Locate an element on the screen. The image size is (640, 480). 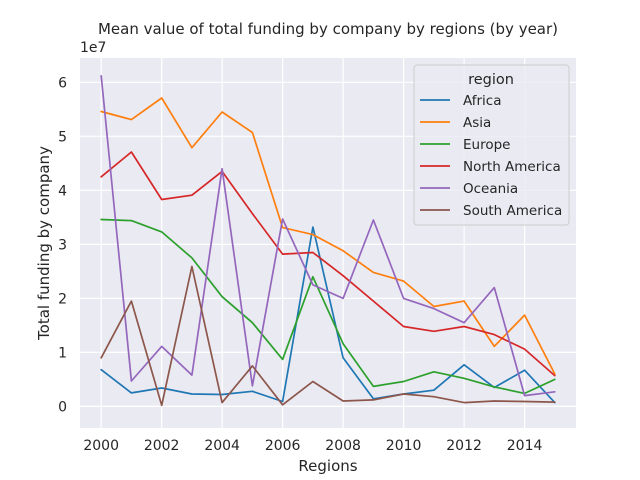
legend-label-europe: Europe is located at coordinates (486, 145).